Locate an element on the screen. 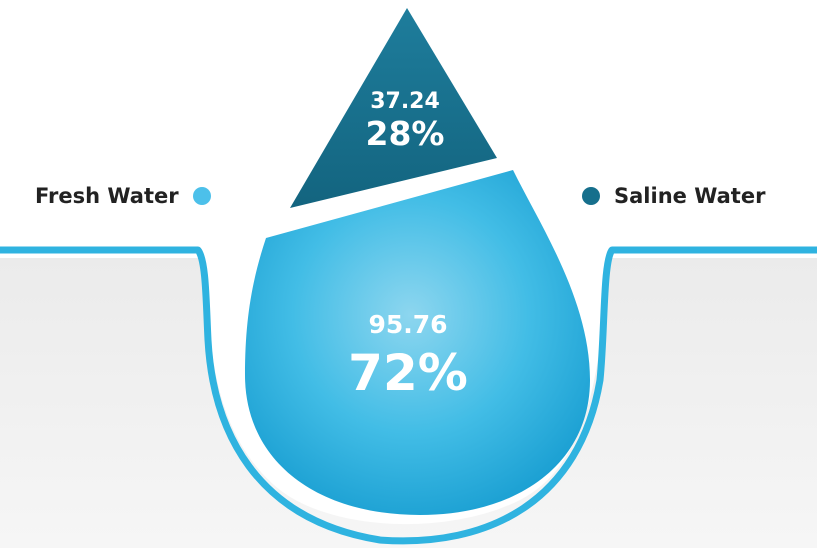 The width and height of the screenshot is (817, 548). legend-fresh-water: Fresh Water is located at coordinates (123, 196).